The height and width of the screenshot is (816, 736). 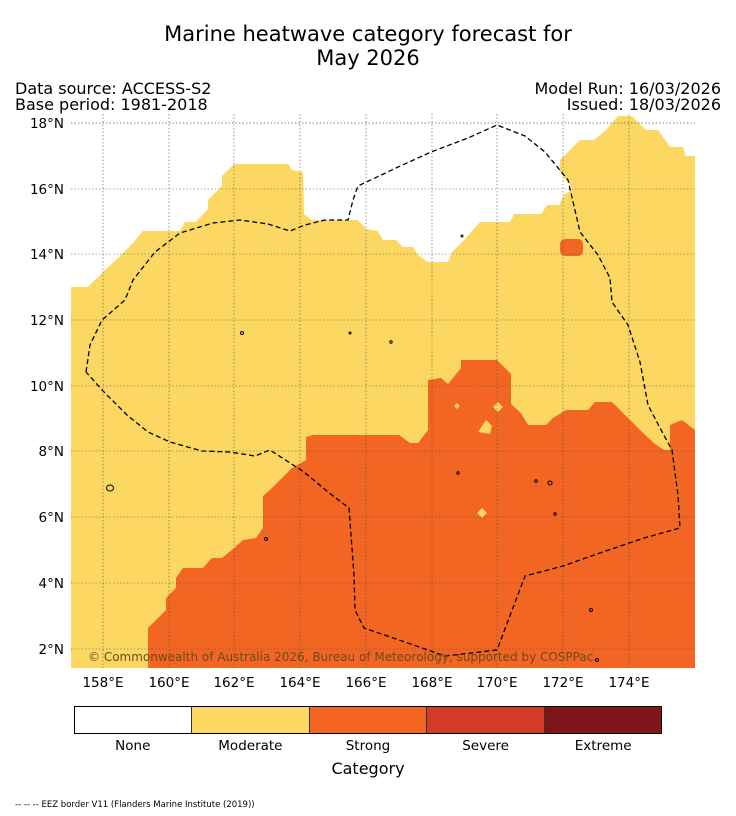 What do you see at coordinates (251, 720) in the screenshot?
I see `legend-swatch-moderate` at bounding box center [251, 720].